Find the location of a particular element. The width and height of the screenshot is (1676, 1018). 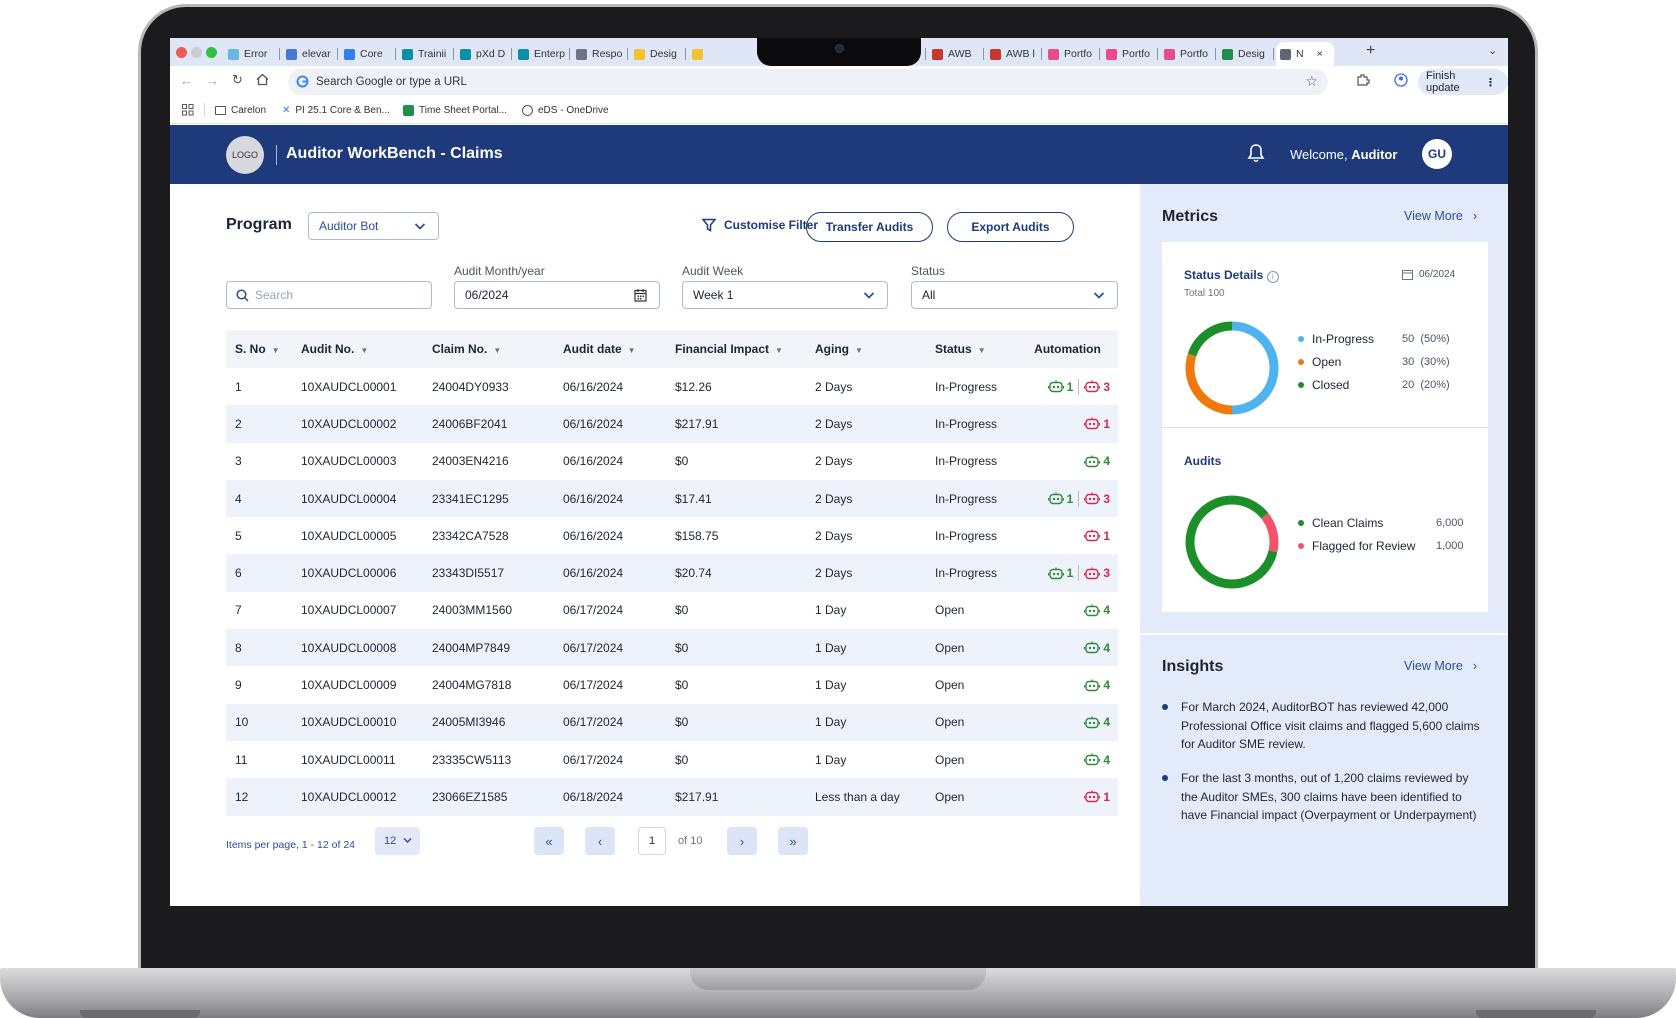

browser-tab: AWB l is located at coordinates (1013, 54).